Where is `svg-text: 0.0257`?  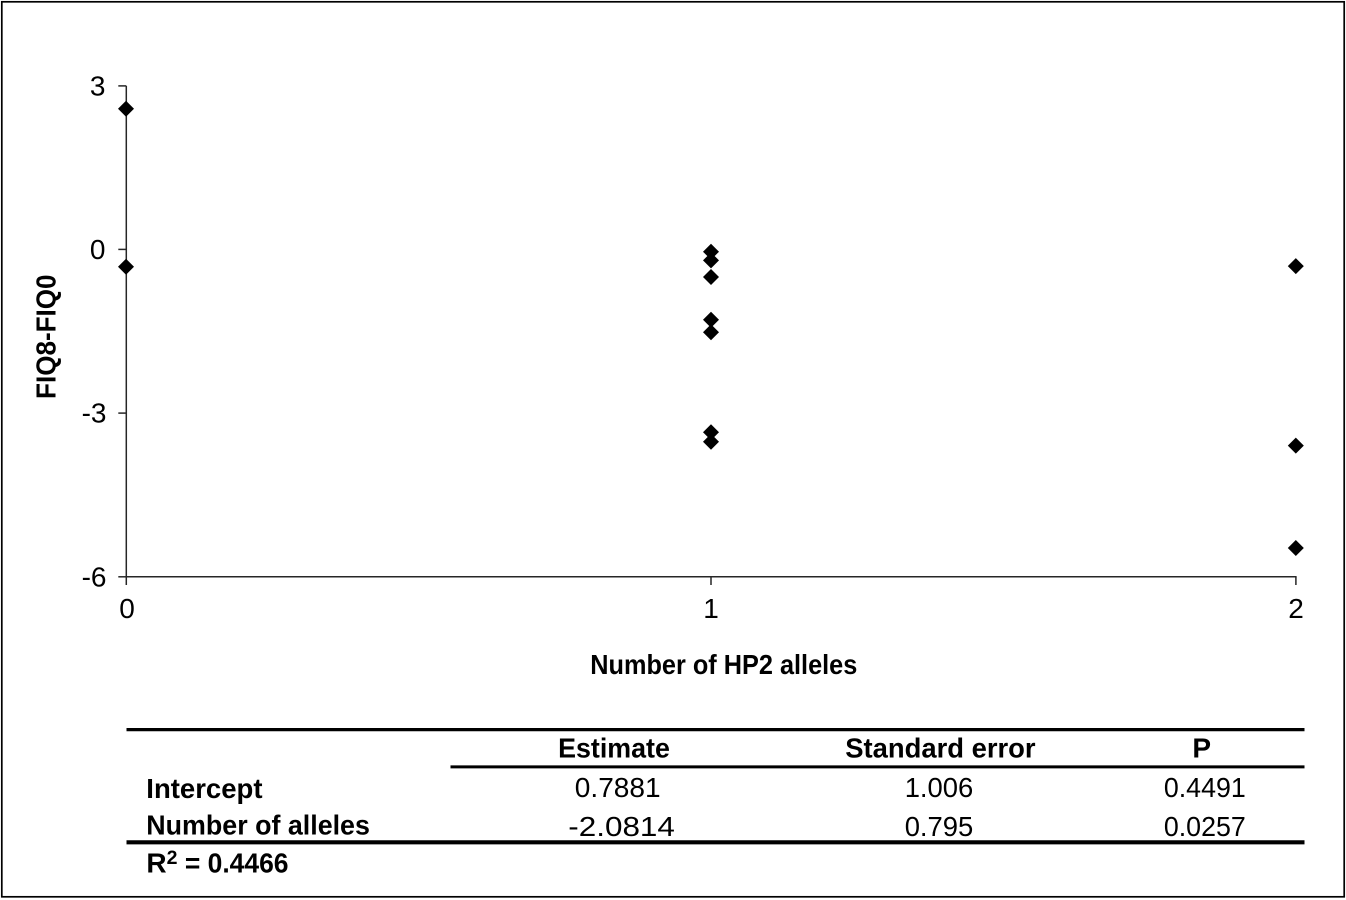
svg-text: 0.0257 is located at coordinates (1205, 826).